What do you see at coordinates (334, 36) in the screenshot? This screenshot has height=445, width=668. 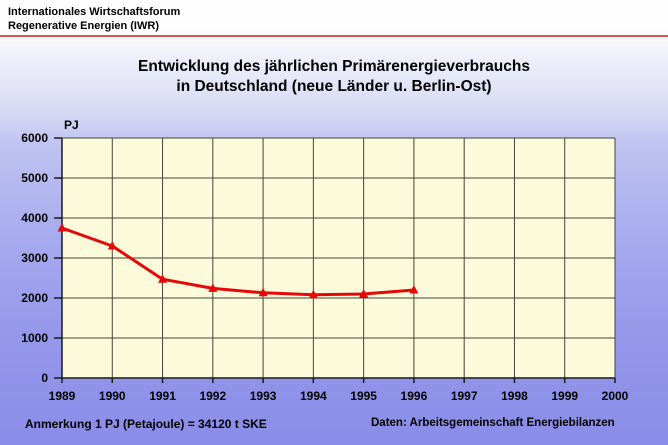 I see `header-separator-line` at bounding box center [334, 36].